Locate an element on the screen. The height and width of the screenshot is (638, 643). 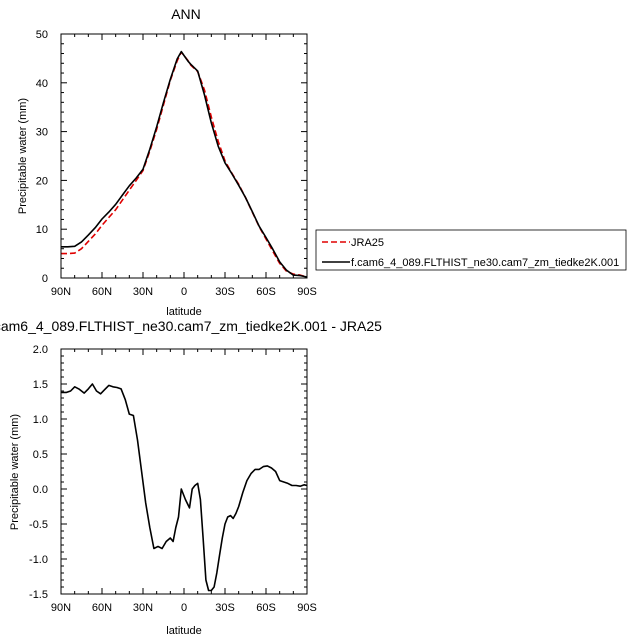
panel1-x-tick-label: 30N is located at coordinates (143, 292).